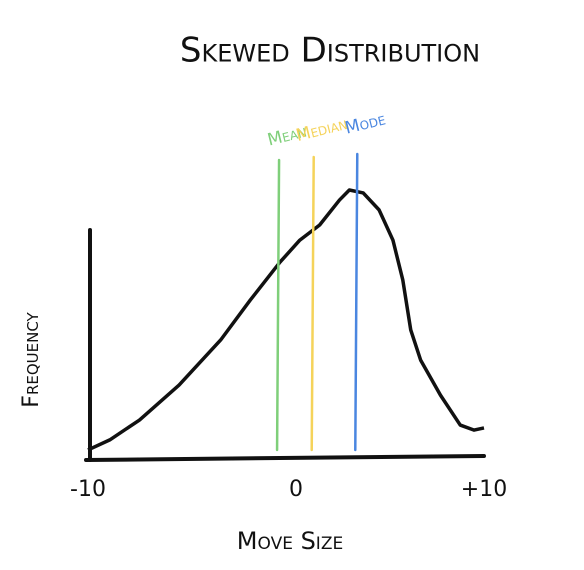 The height and width of the screenshot is (570, 584). I want to click on x-axis, so click(285, 458).